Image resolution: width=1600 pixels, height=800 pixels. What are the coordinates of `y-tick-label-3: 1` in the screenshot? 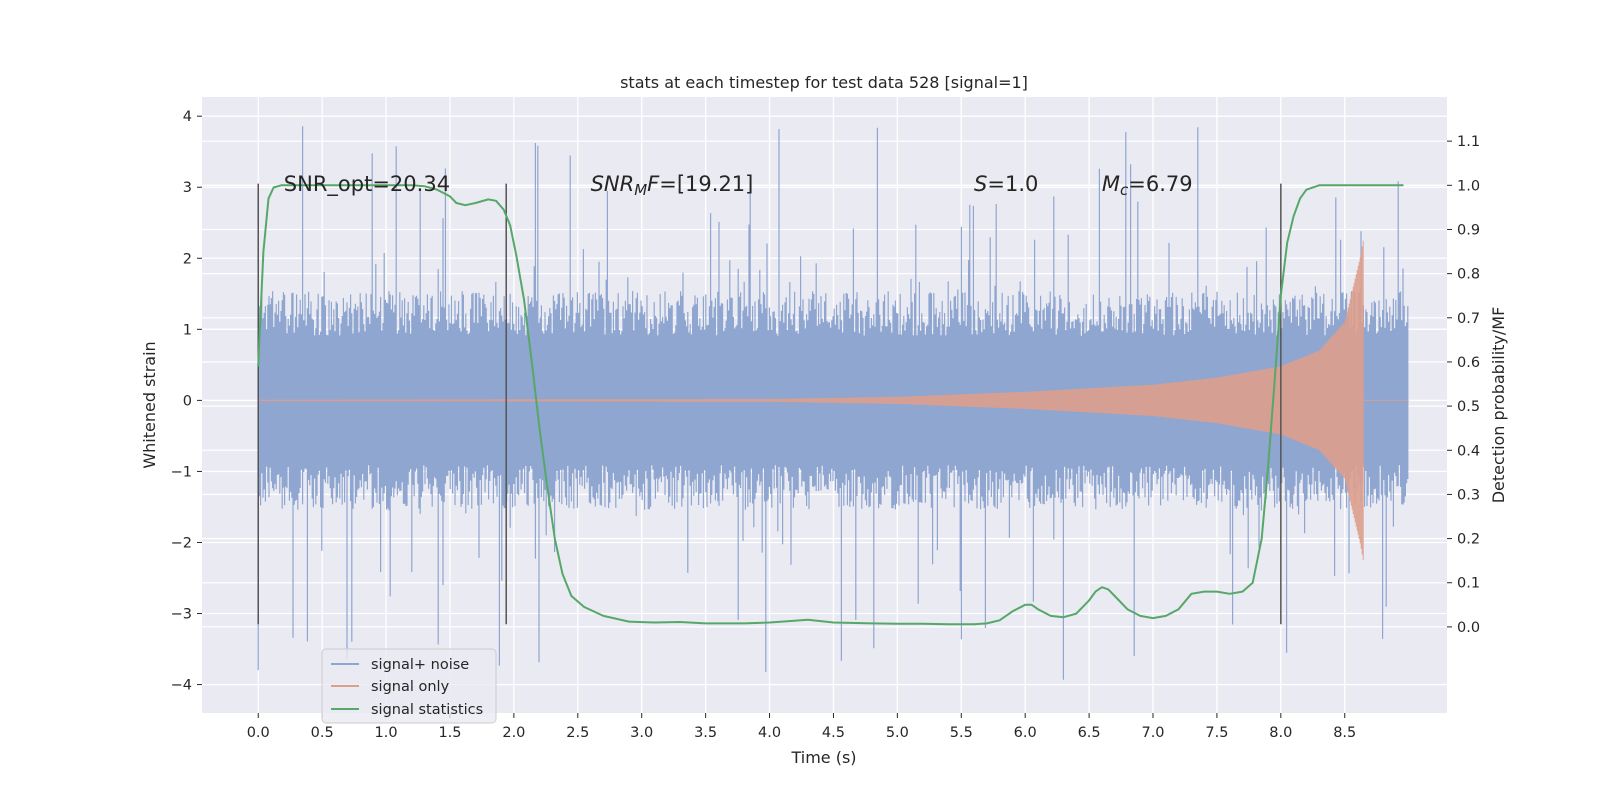 It's located at (187, 330).